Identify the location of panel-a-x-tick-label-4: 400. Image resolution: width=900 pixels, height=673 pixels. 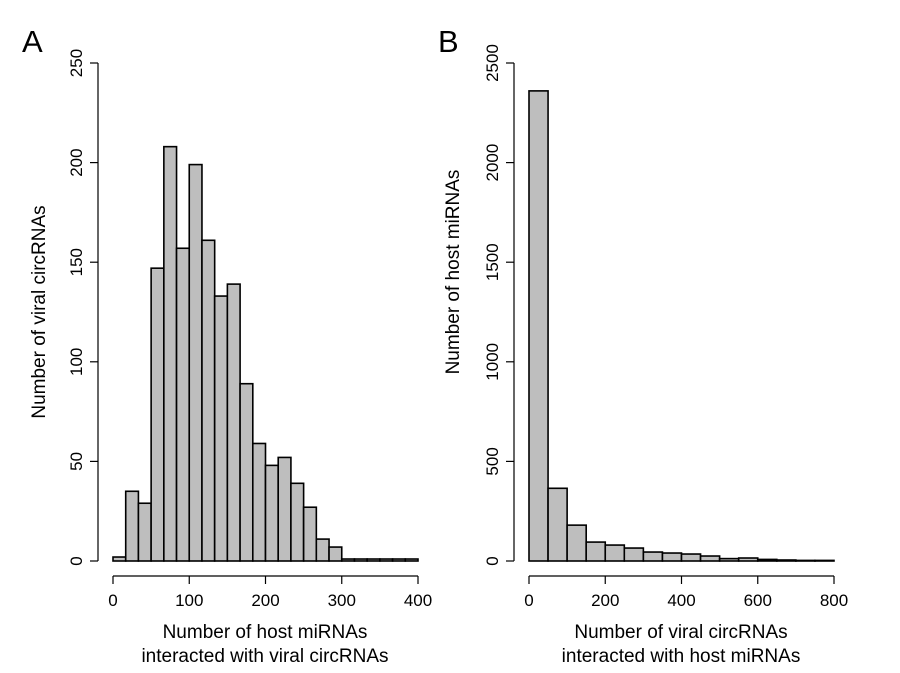
(418, 600).